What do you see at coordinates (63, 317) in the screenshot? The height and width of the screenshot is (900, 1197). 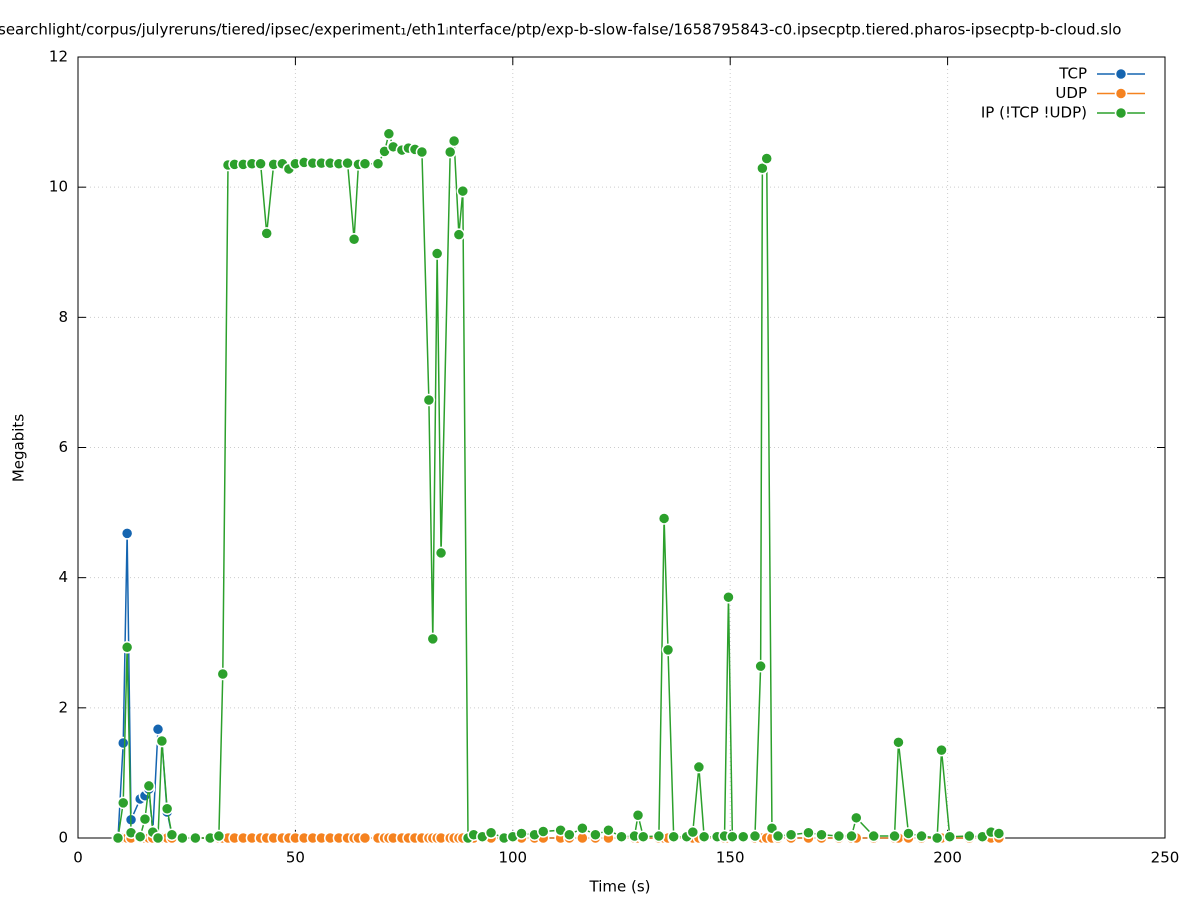 I see `y-tick-label: 8` at bounding box center [63, 317].